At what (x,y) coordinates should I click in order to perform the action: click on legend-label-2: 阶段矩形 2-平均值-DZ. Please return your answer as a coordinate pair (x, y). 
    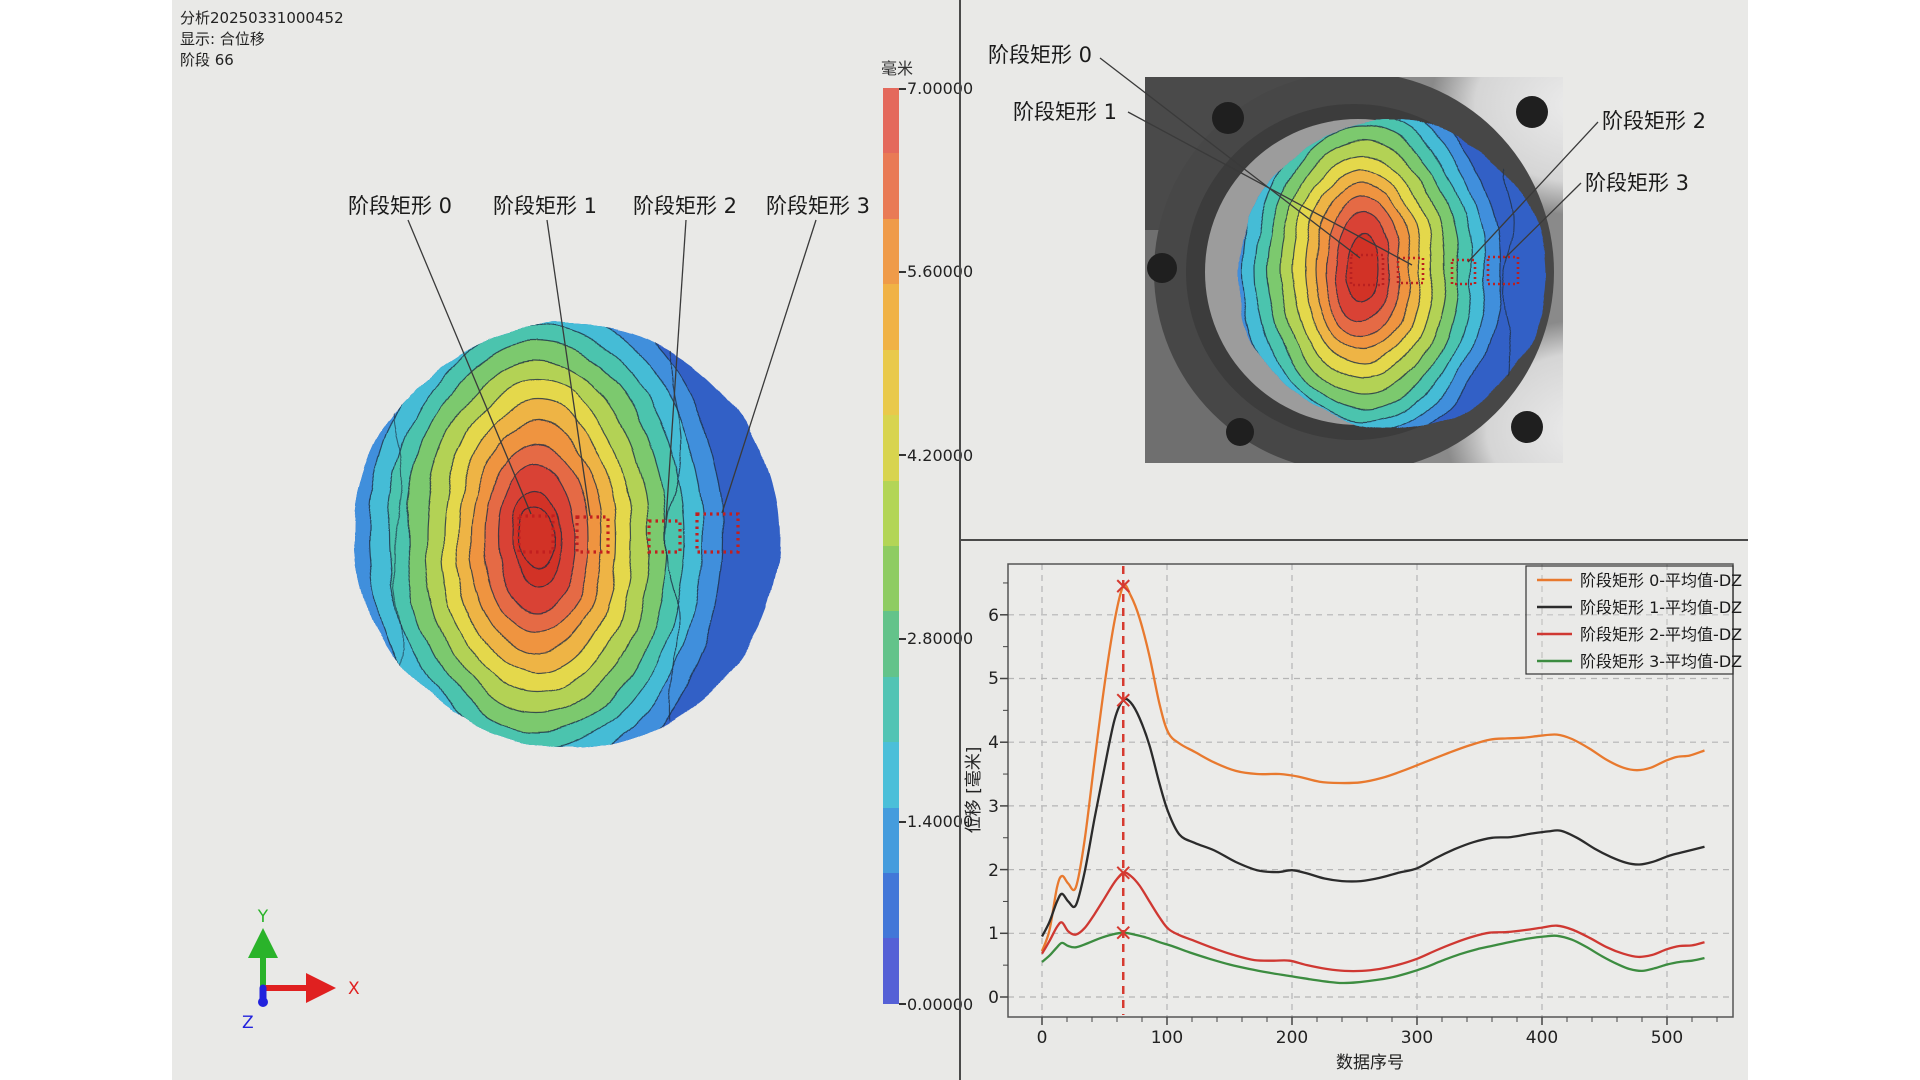
    Looking at the image, I should click on (1661, 634).